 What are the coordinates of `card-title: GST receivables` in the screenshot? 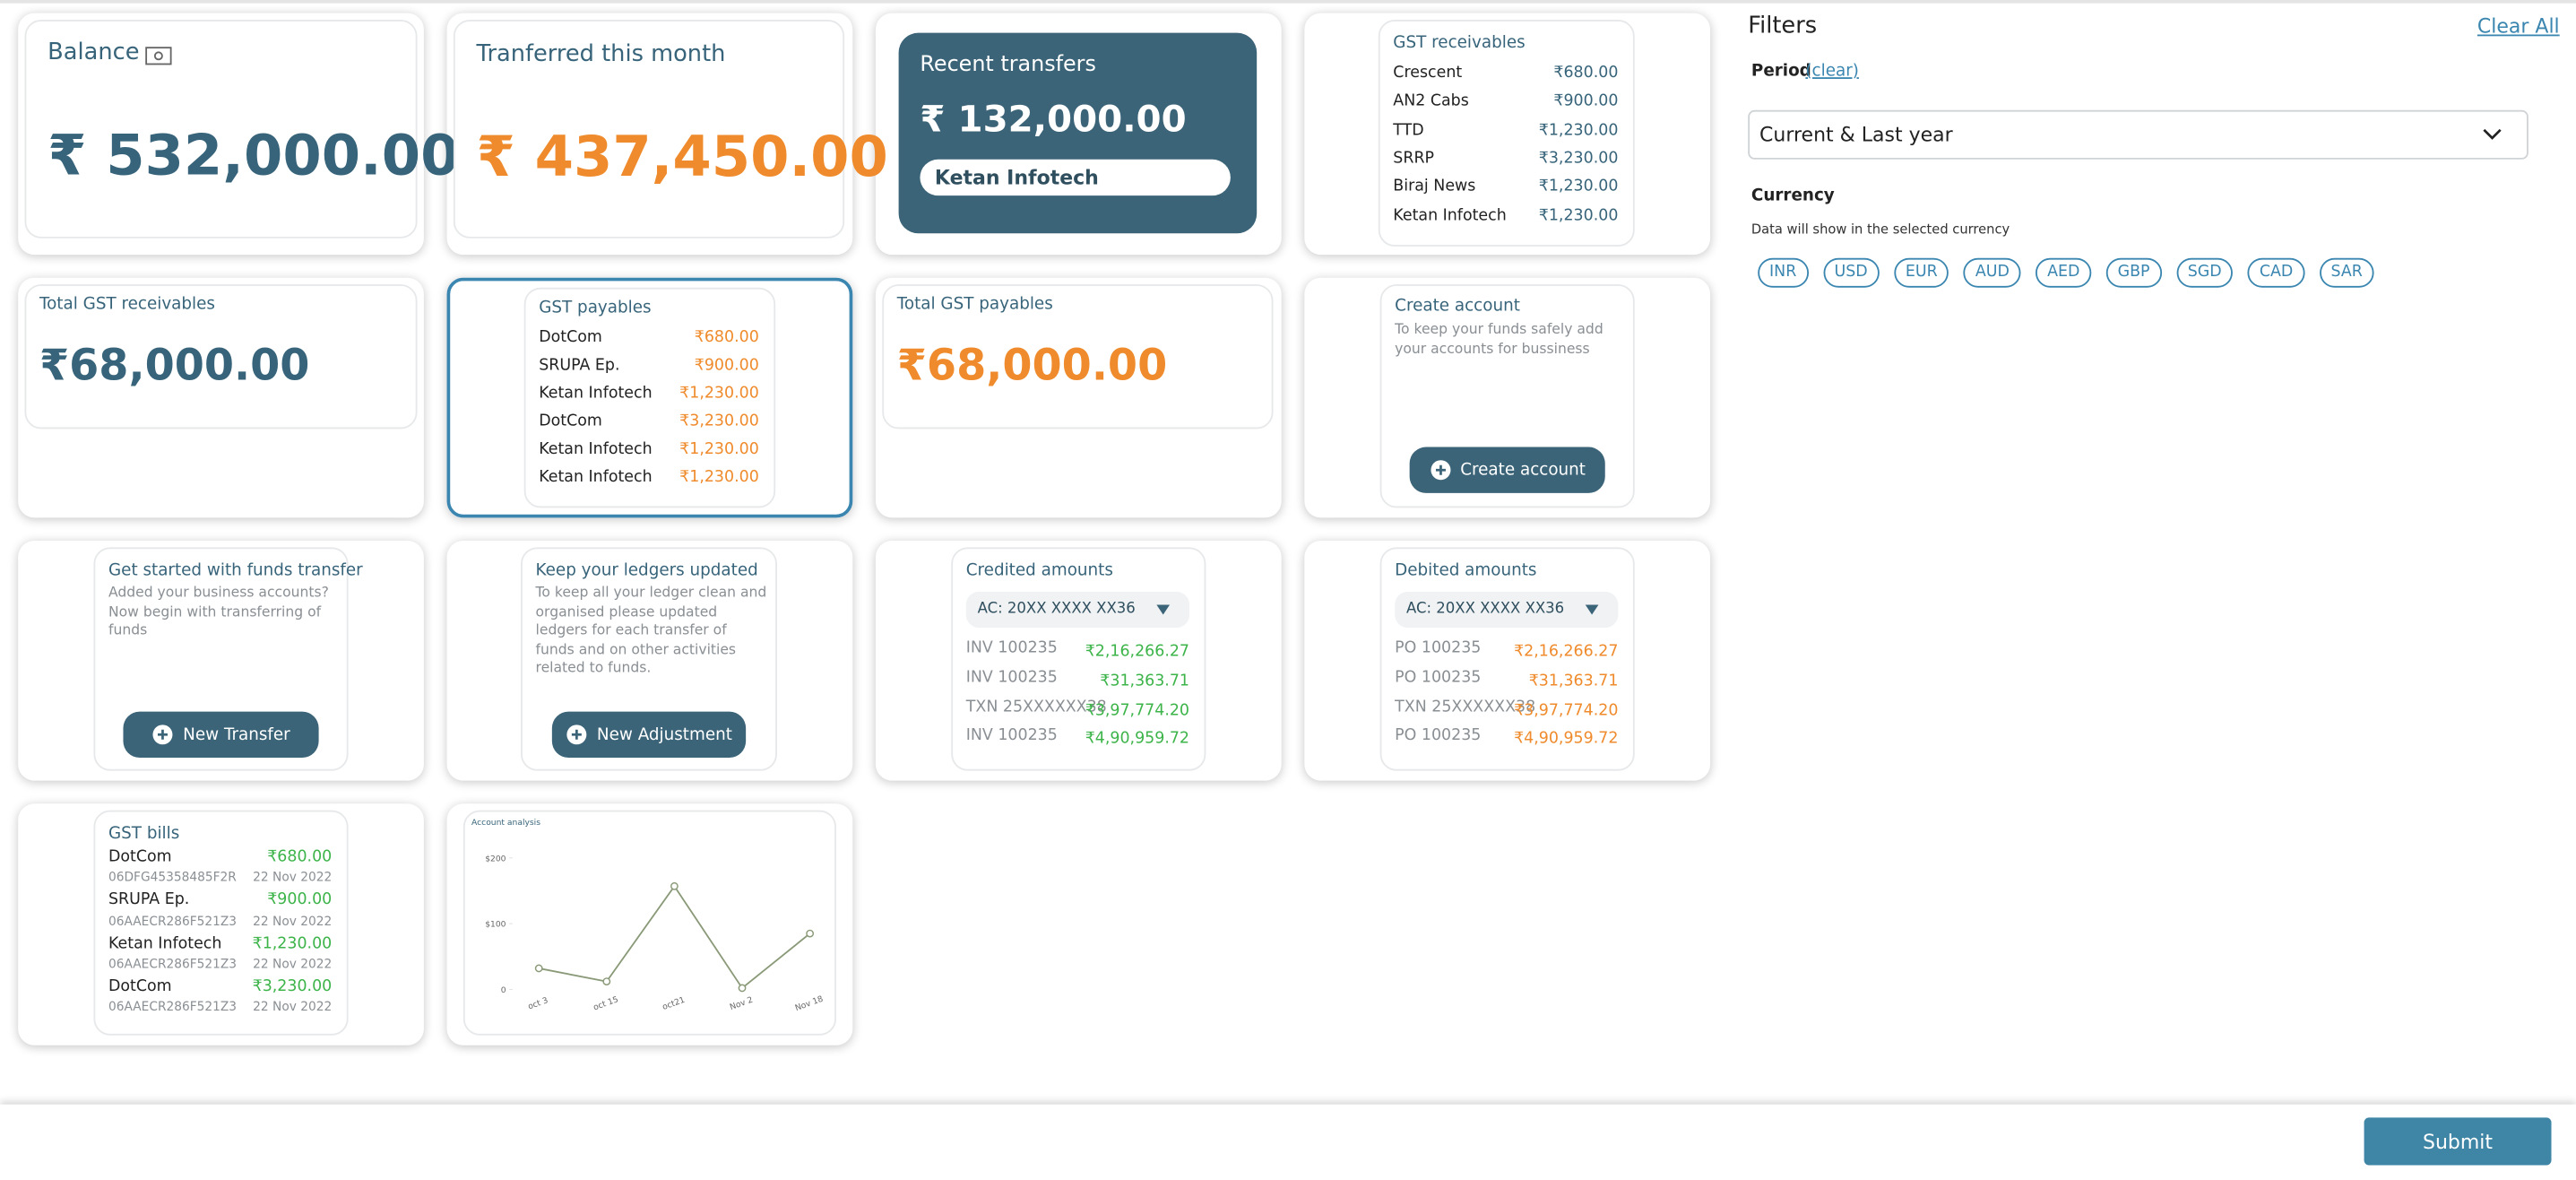 It's located at (1459, 43).